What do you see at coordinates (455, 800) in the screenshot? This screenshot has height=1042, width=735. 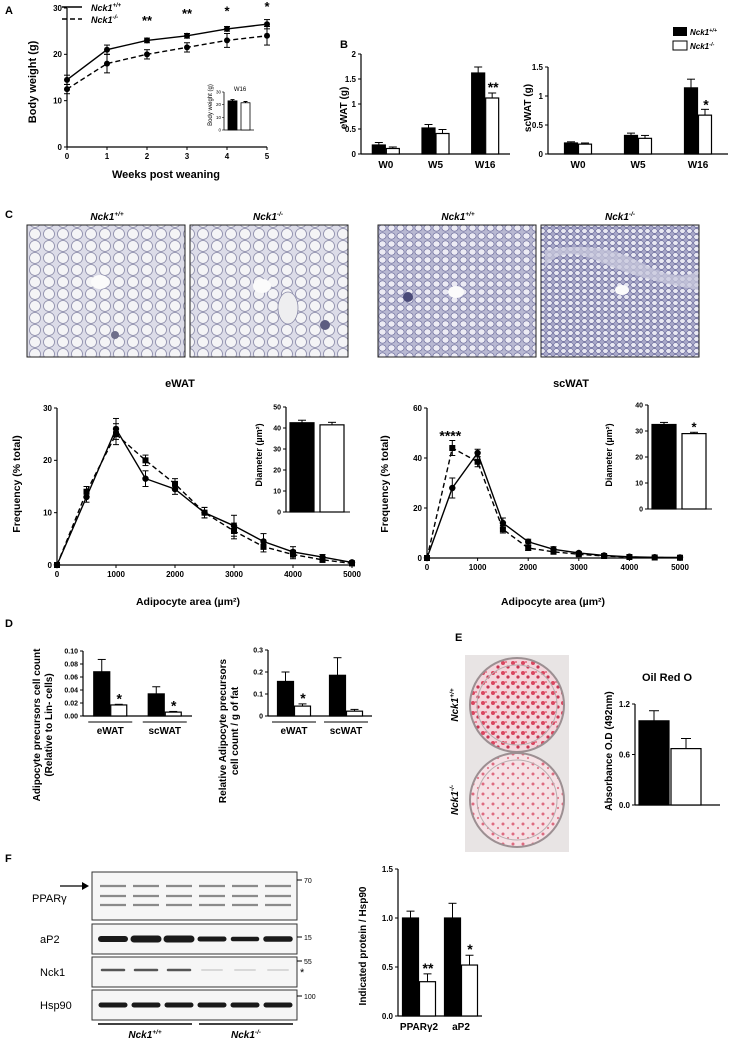 I see `dish-label-ko: Nck1-/-` at bounding box center [455, 800].